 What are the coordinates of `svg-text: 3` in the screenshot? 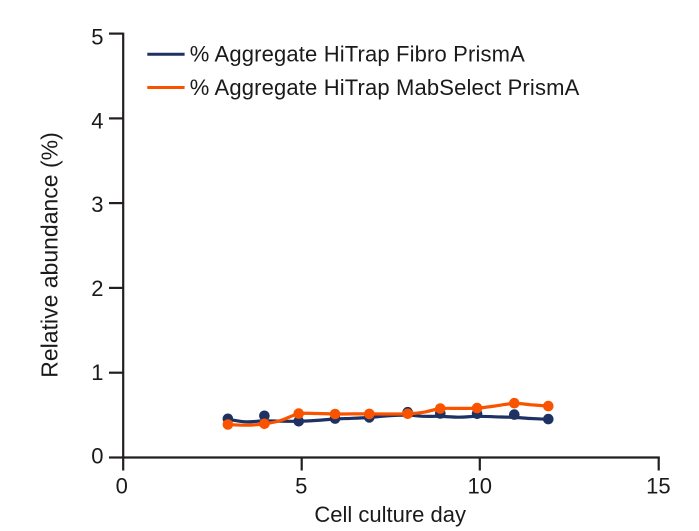 It's located at (97, 204).